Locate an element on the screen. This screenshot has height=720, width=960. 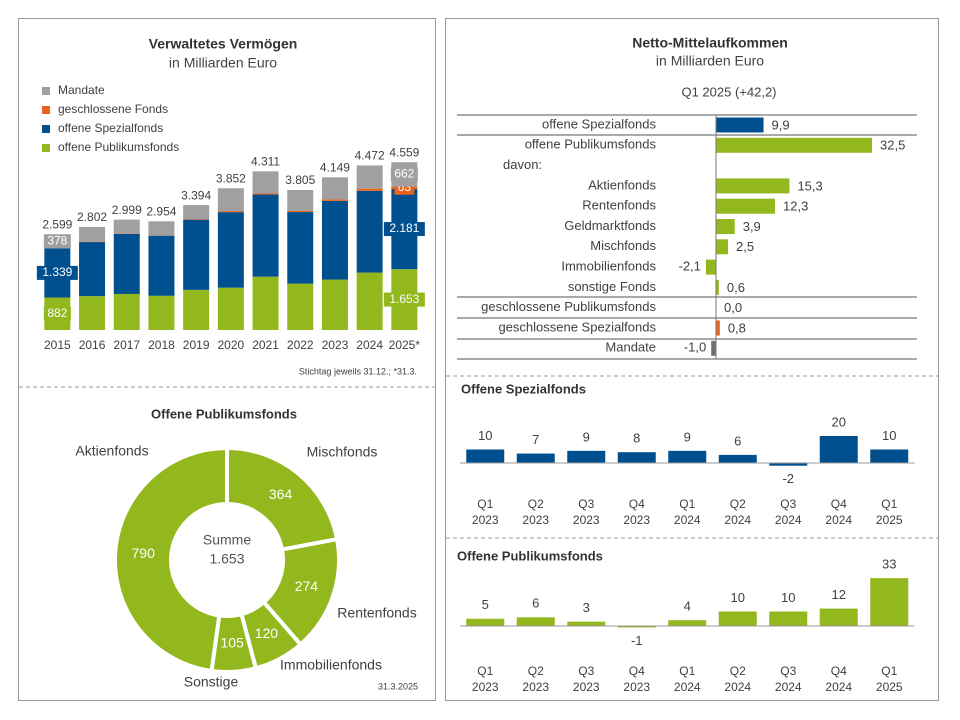
value-label: 3,9 is located at coordinates (752, 226).